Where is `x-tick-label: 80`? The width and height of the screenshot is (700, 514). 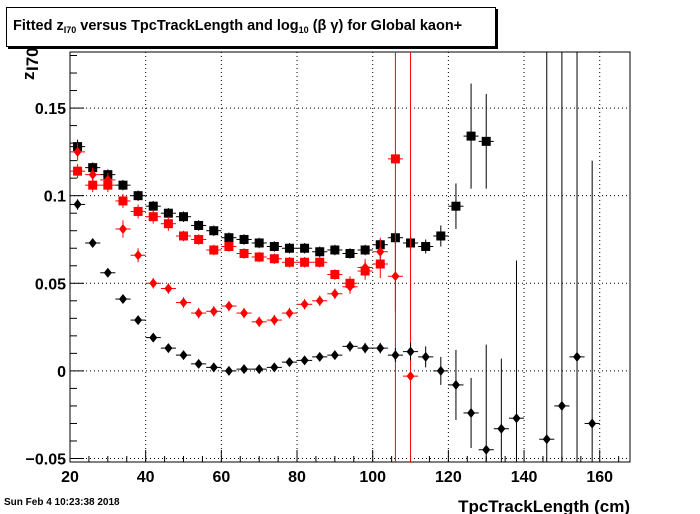 x-tick-label: 80 is located at coordinates (297, 477).